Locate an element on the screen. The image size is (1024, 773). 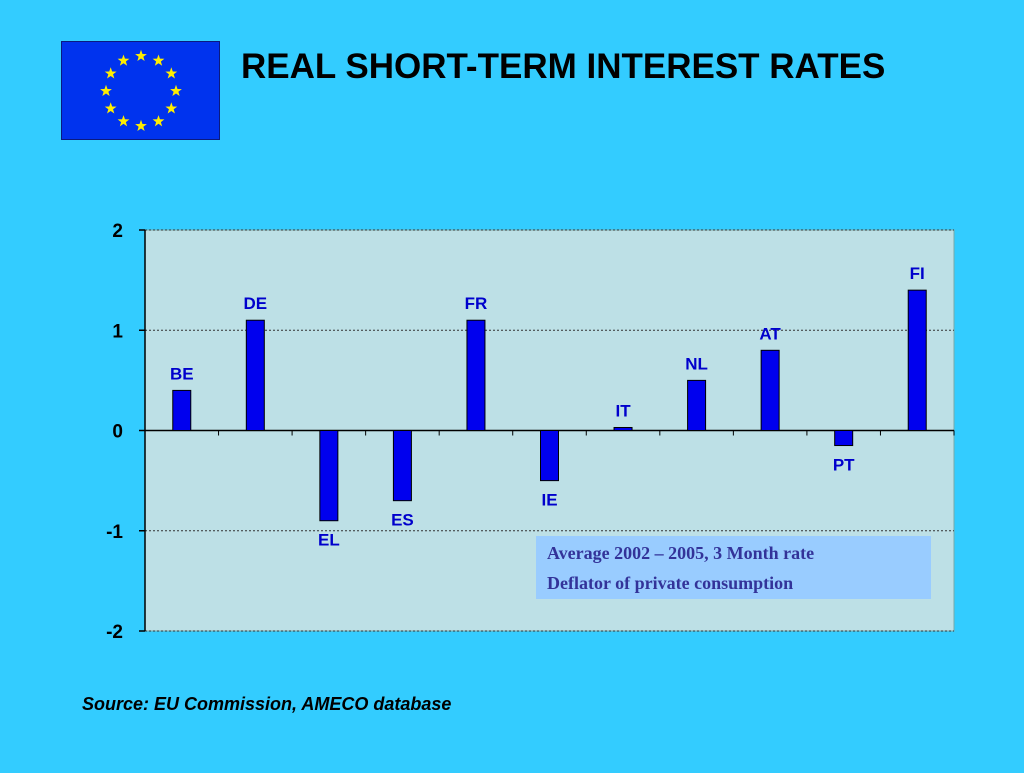
y-tick-label: 1 is located at coordinates (117, 331).